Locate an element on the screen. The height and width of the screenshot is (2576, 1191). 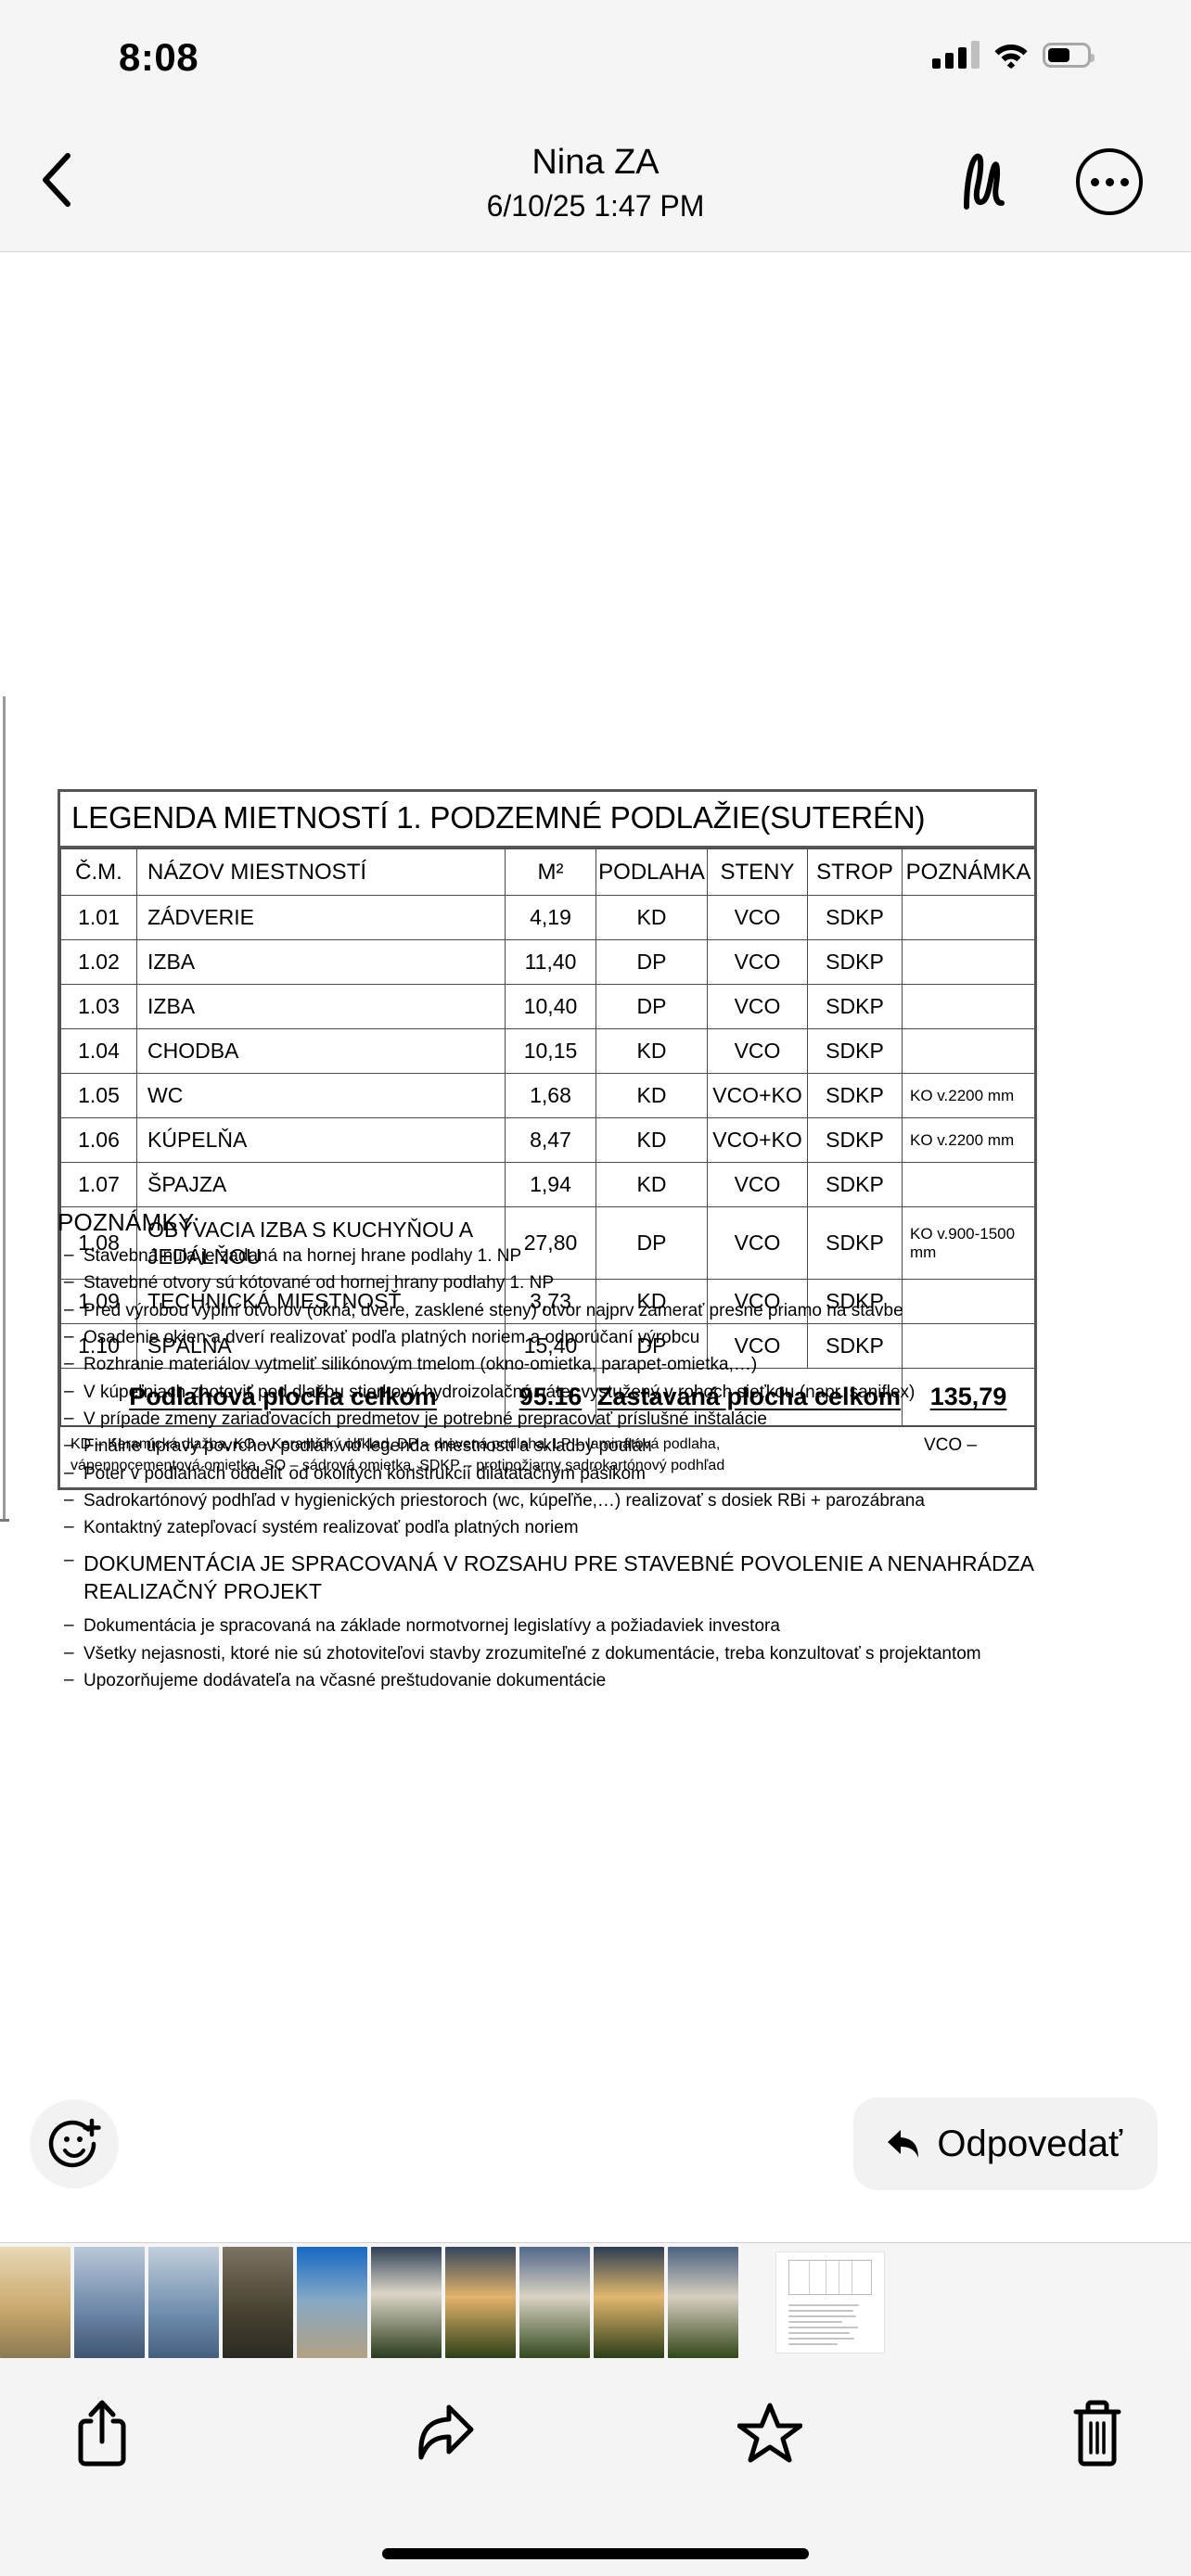
navigation-bar: Nina ZA 6/10/25 1:47 PM is located at coordinates (595, 178).